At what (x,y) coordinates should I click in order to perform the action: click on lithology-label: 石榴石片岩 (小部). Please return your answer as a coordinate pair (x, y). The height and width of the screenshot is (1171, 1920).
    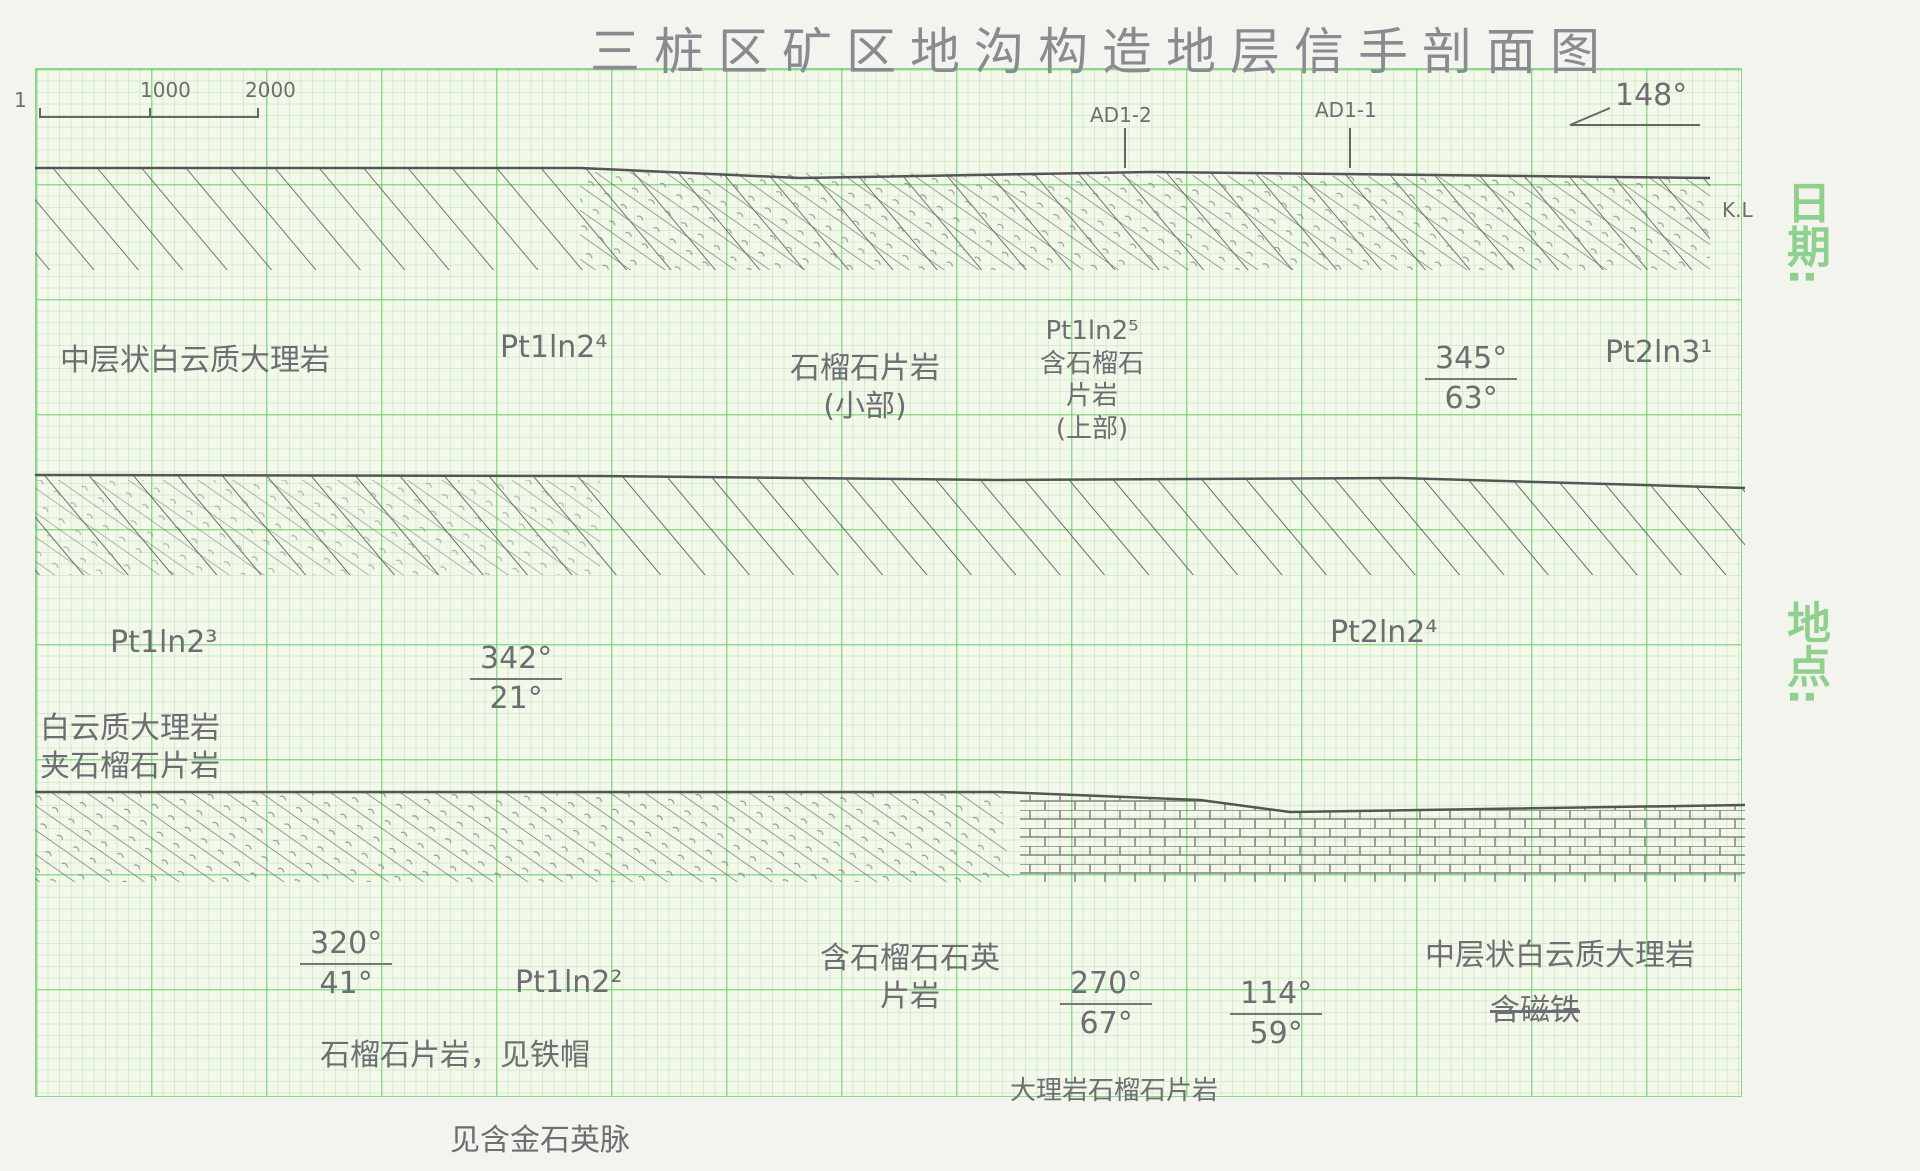
    Looking at the image, I should click on (865, 387).